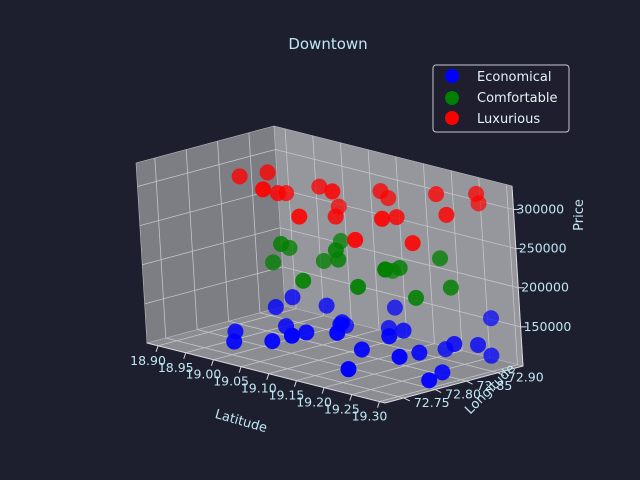  What do you see at coordinates (548, 326) in the screenshot?
I see `z-tick-label: 150000` at bounding box center [548, 326].